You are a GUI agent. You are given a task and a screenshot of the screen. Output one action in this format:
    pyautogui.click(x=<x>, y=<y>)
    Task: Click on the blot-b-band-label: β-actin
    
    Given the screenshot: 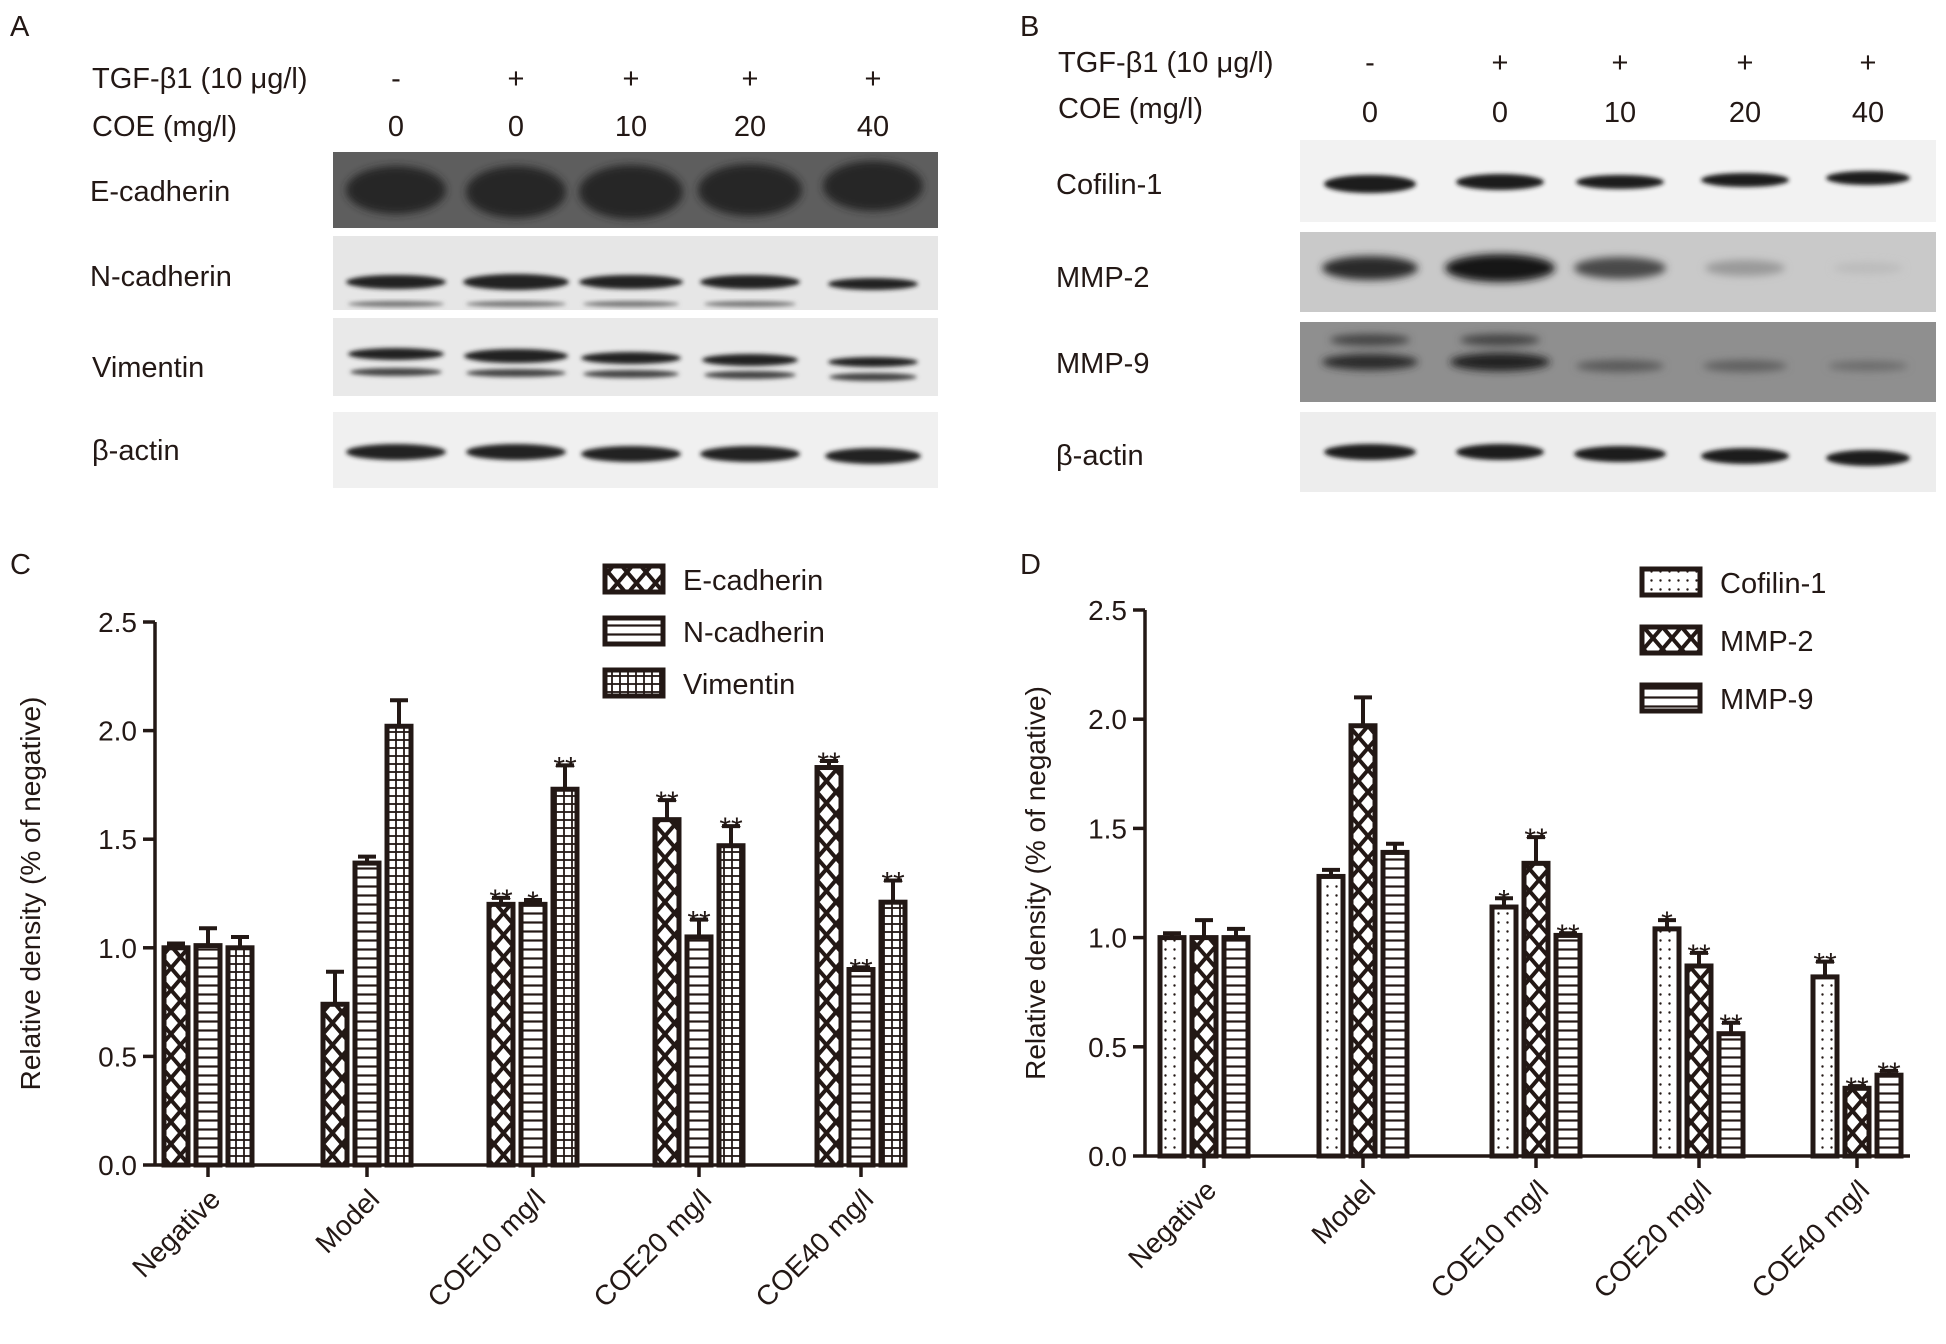 What is the action you would take?
    pyautogui.click(x=1100, y=456)
    